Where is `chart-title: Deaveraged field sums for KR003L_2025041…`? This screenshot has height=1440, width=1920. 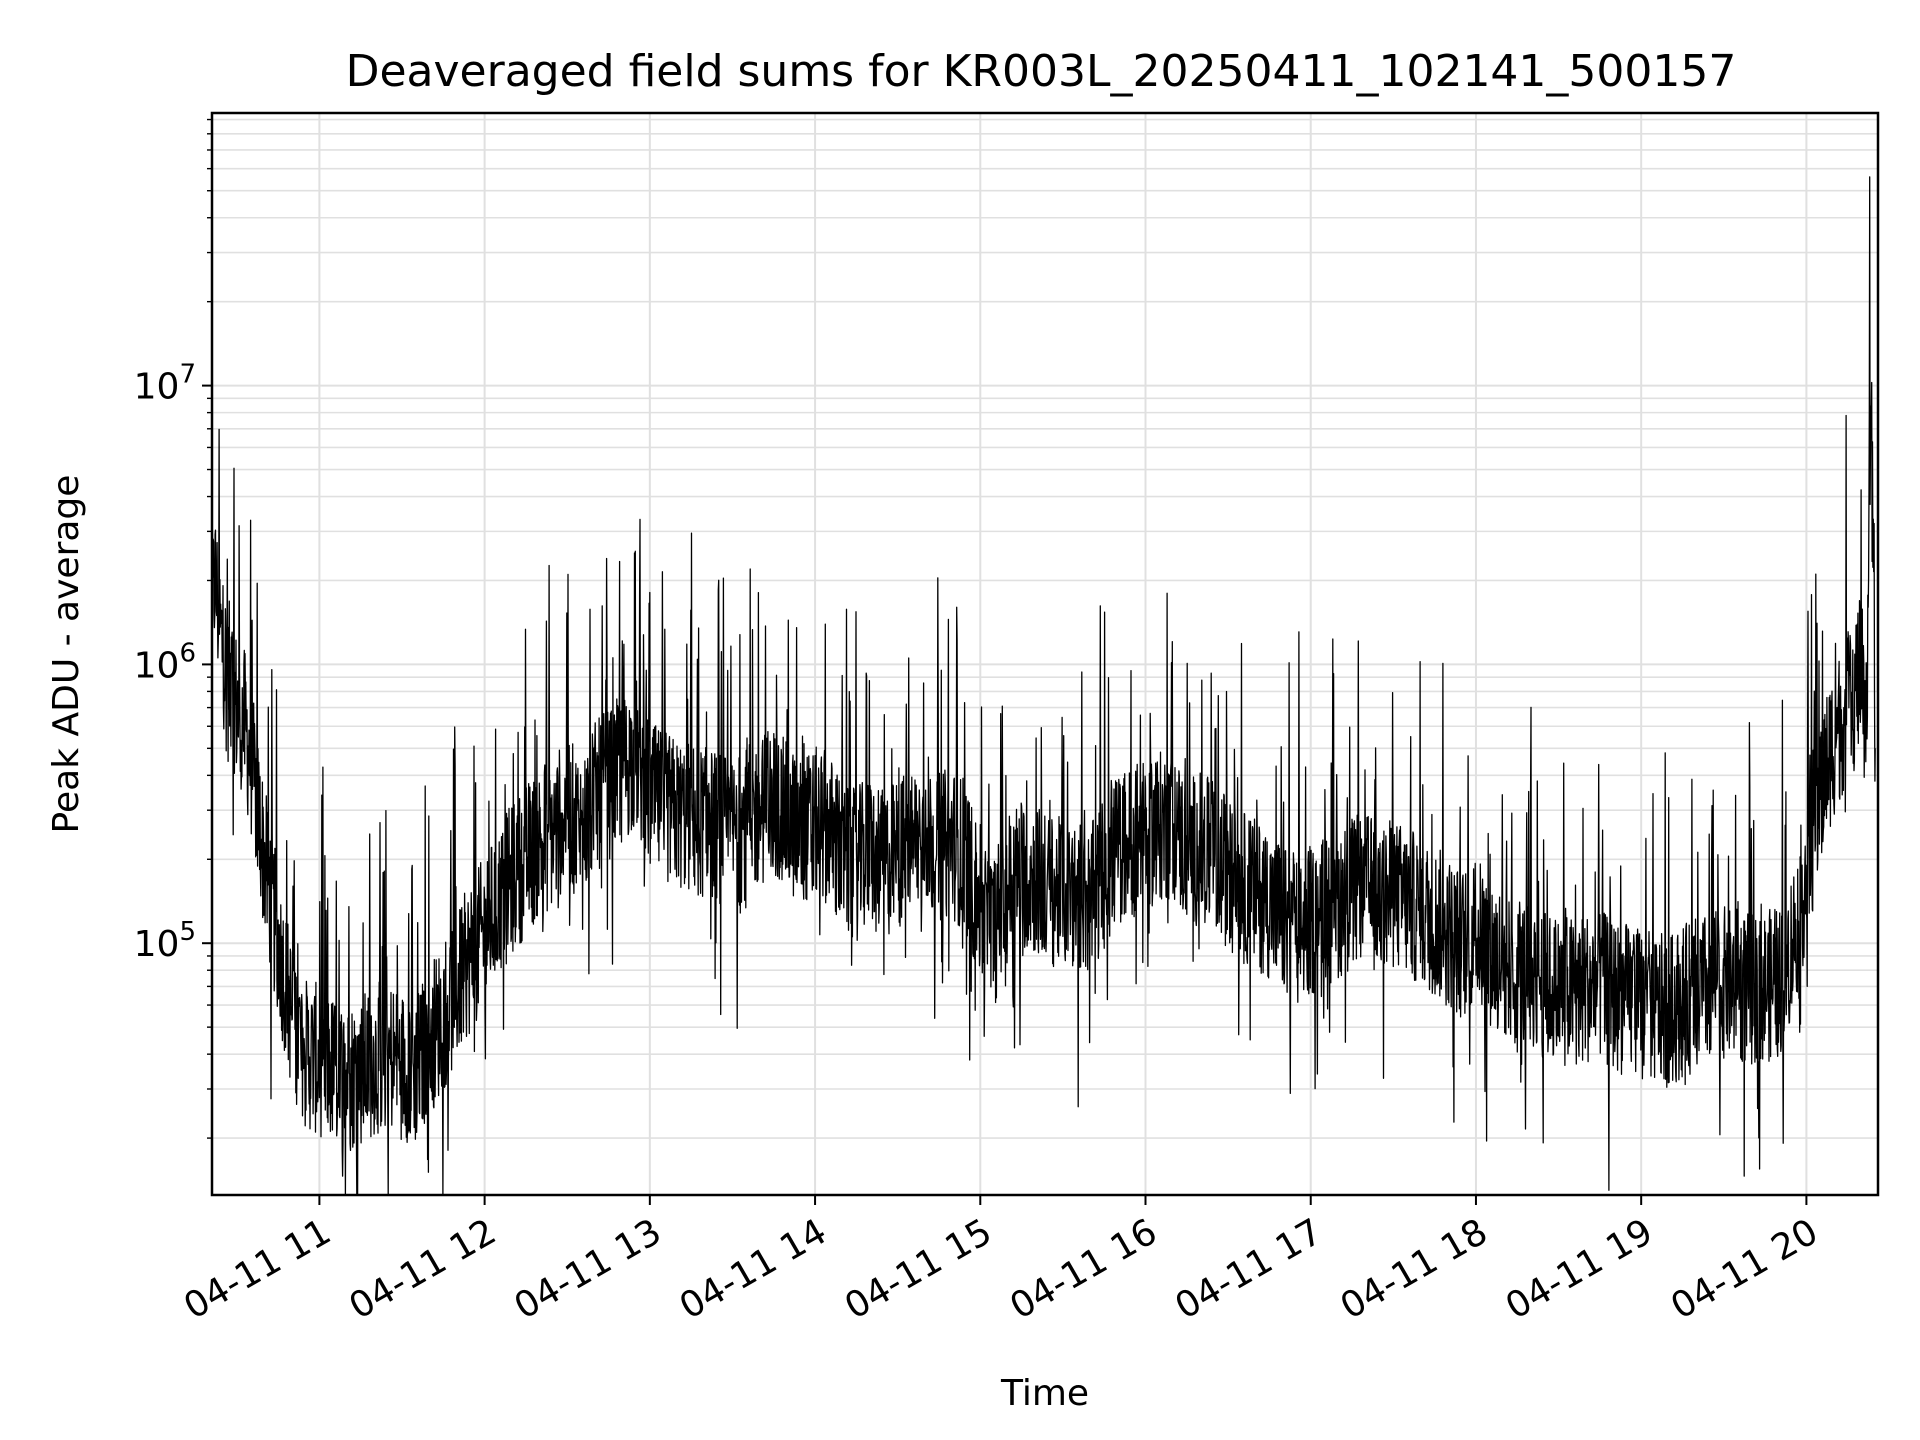
chart-title: Deaveraged field sums for KR003L_2025041… is located at coordinates (1041, 71).